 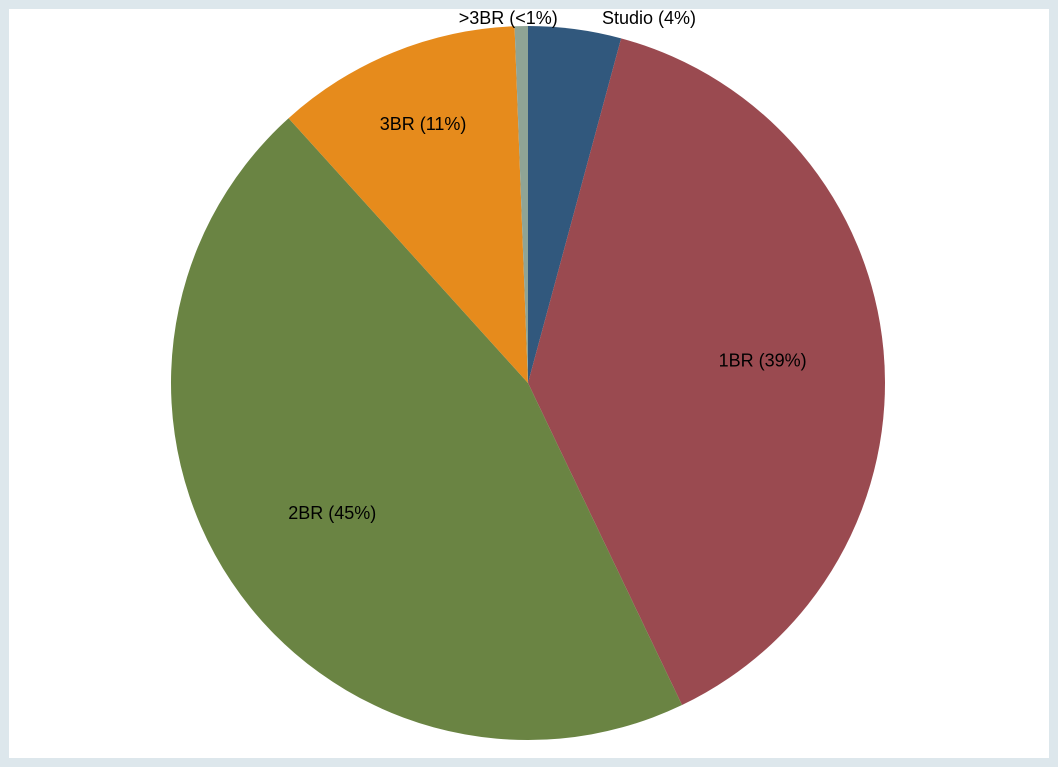 What do you see at coordinates (763, 360) in the screenshot?
I see `slice-label: 1BR (39%)` at bounding box center [763, 360].